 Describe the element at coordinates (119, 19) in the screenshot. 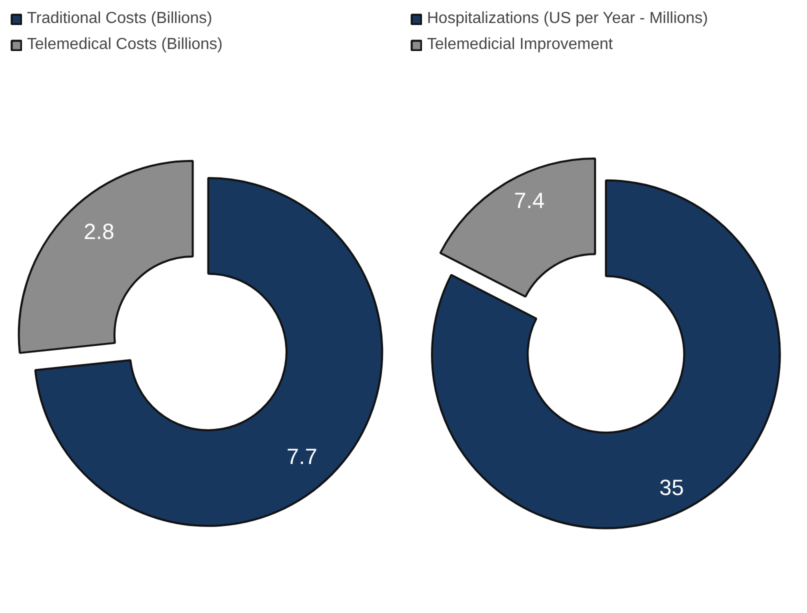

I see `legend-label: Traditional Costs (Billions)` at that location.